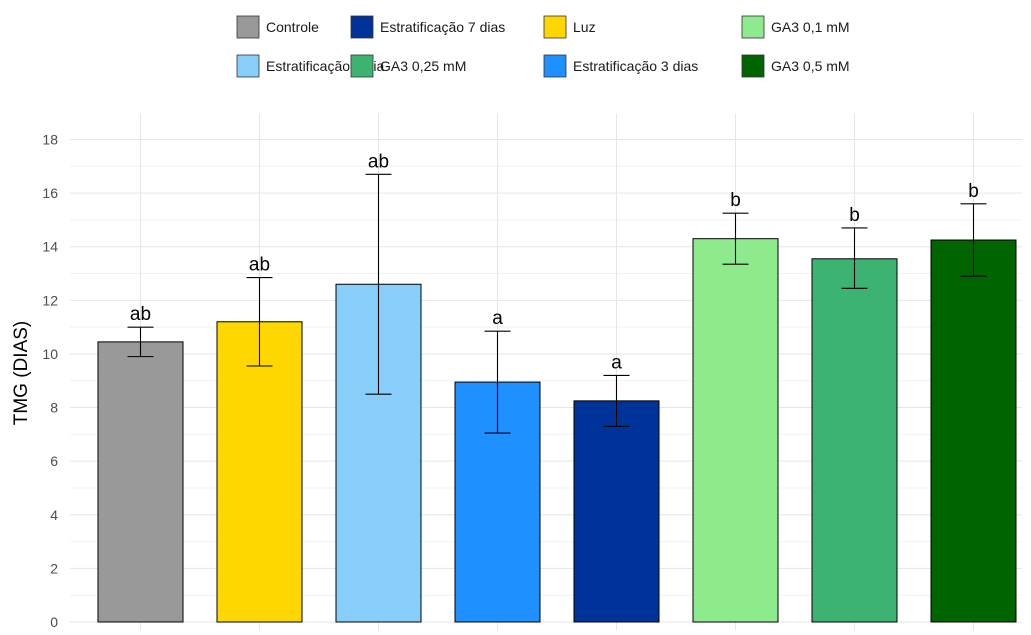 Image resolution: width=1031 pixels, height=635 pixels. I want to click on legend-item: GA3 0,25 mM, so click(408, 66).